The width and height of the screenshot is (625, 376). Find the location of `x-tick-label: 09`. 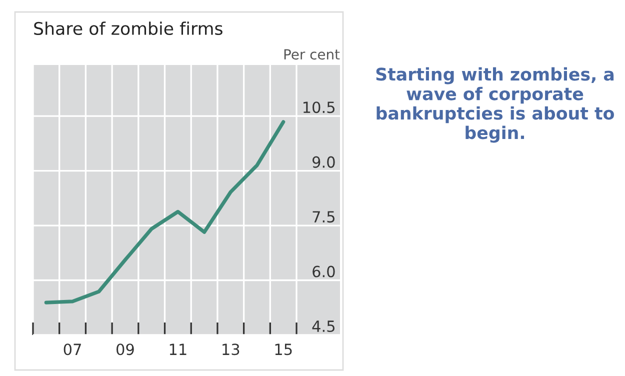

x-tick-label: 09 is located at coordinates (125, 350).